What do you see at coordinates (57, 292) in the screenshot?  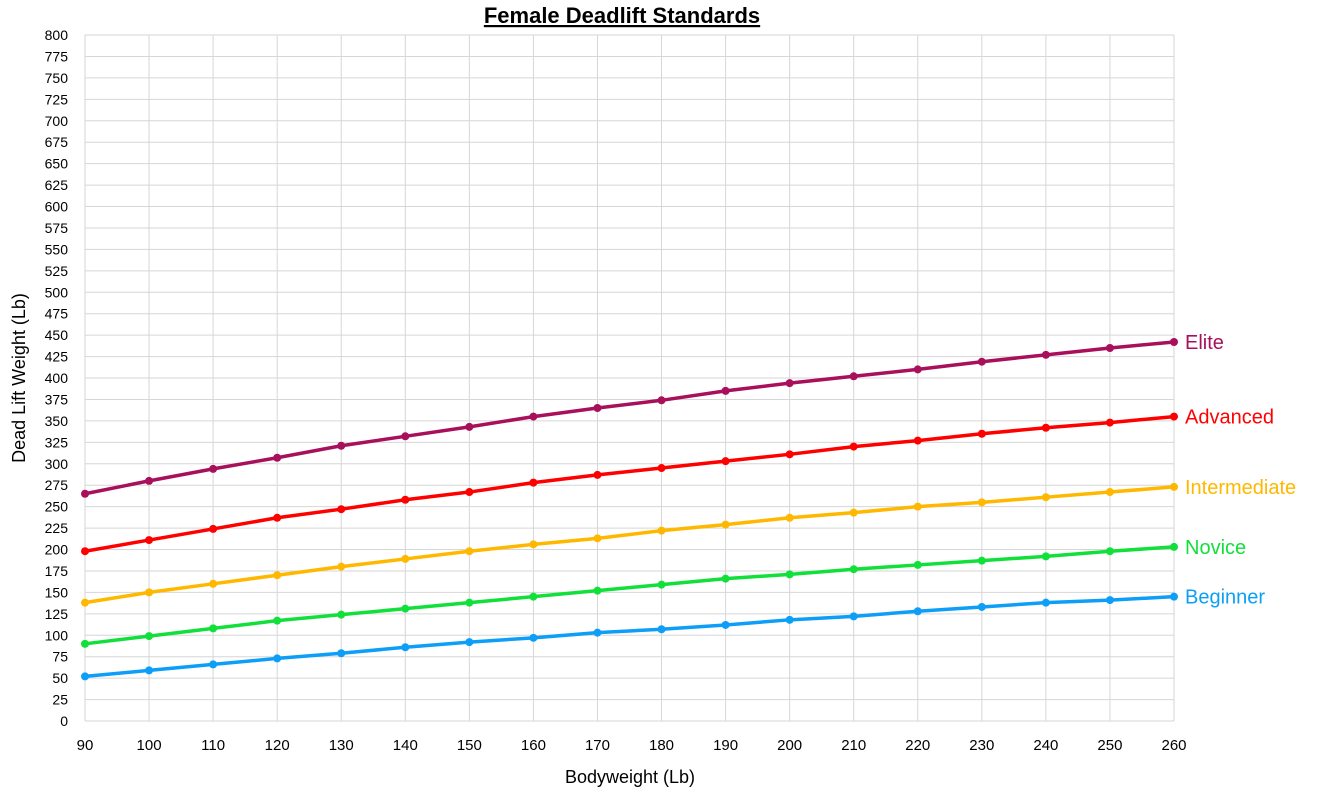 I see `y-tick-label: 500` at bounding box center [57, 292].